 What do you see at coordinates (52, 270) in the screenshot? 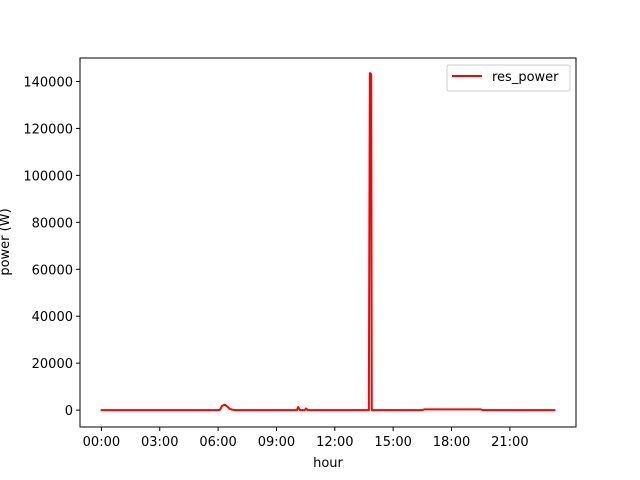
I see `y-tick-label: 60000` at bounding box center [52, 270].